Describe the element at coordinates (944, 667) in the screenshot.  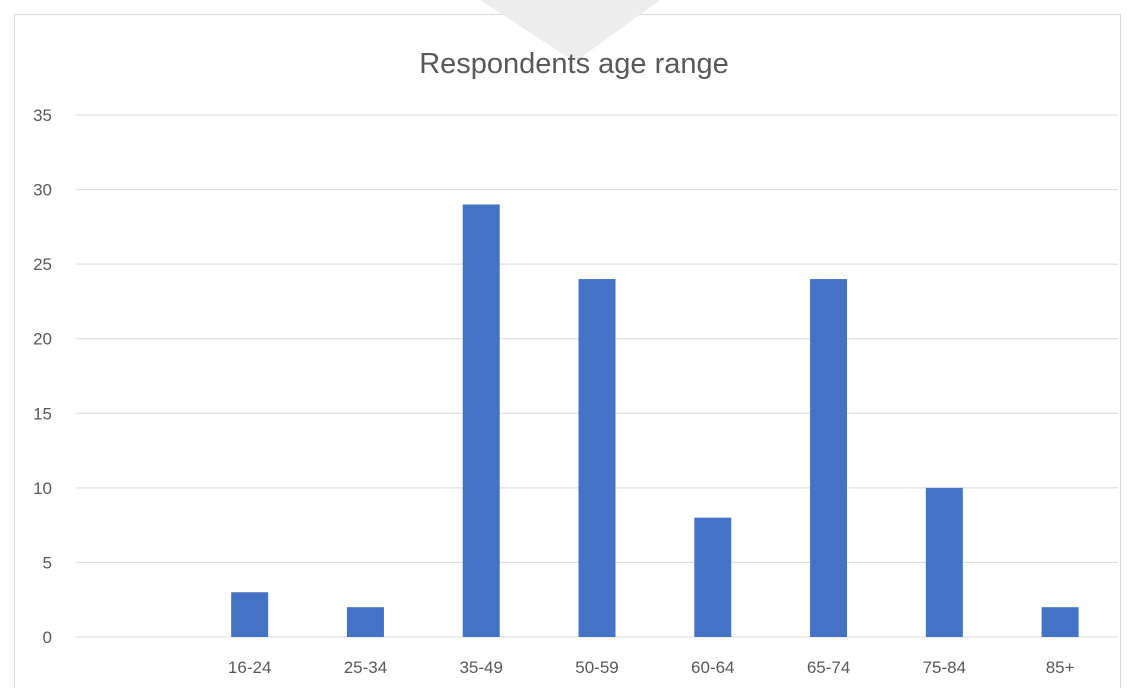
I see `x-tick-label: 75-84` at that location.